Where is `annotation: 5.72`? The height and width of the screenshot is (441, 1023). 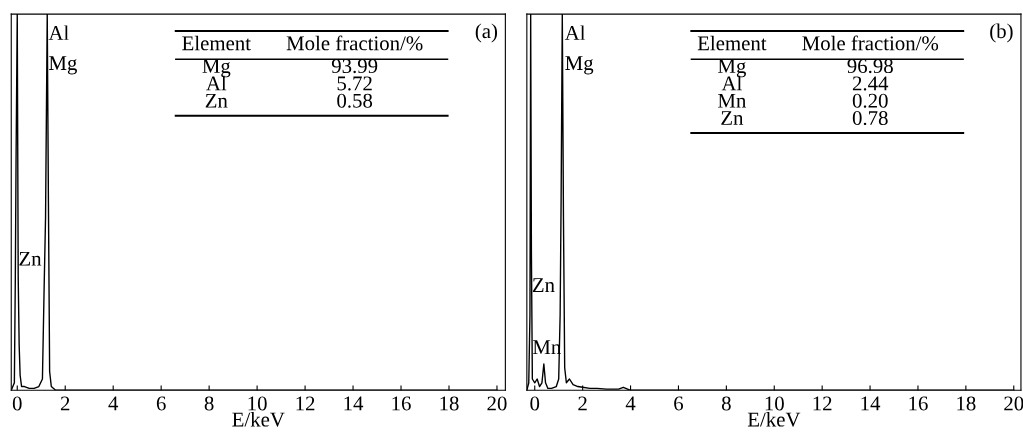
annotation: 5.72 is located at coordinates (354, 83).